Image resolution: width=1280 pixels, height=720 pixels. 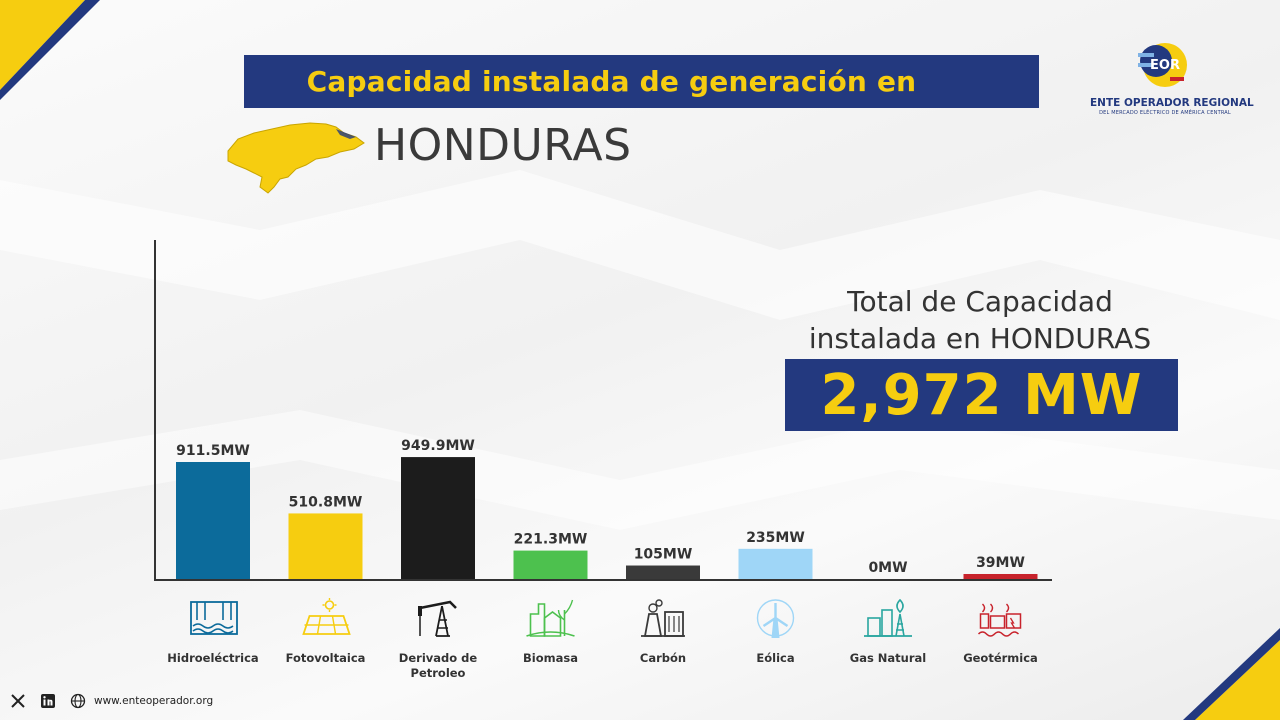 What do you see at coordinates (663, 658) in the screenshot?
I see `category-label: Carbón` at bounding box center [663, 658].